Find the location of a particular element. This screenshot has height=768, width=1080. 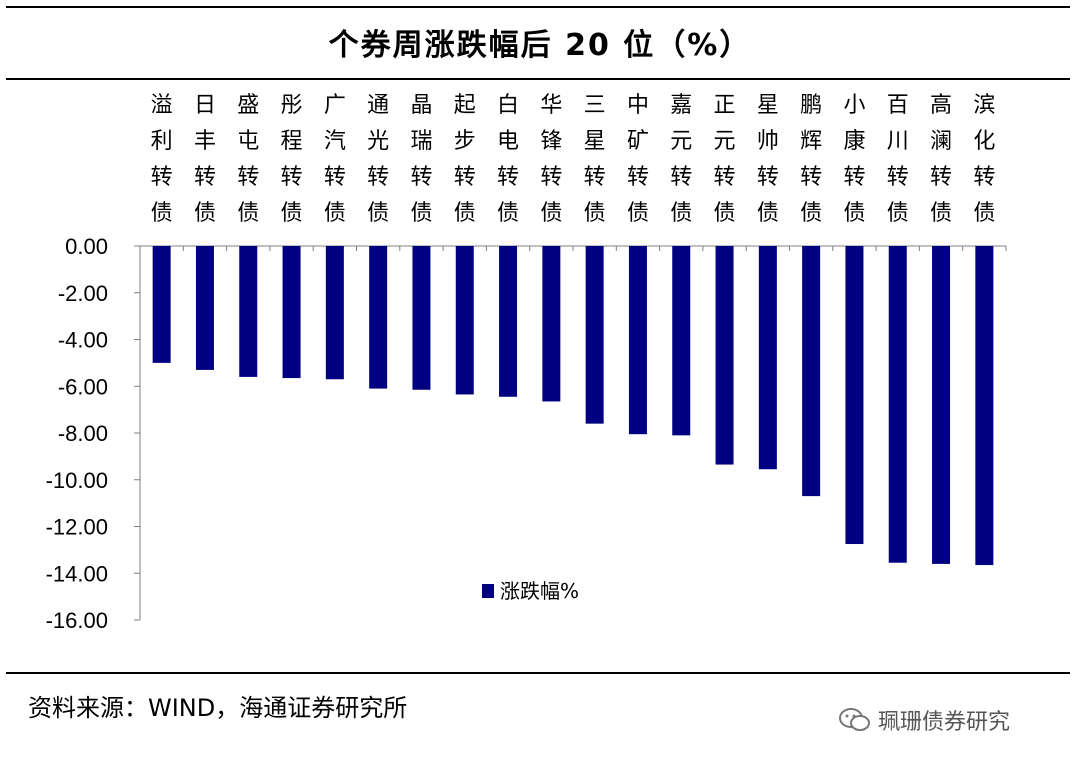

y-tick-label: -16.00 is located at coordinates (77, 620).